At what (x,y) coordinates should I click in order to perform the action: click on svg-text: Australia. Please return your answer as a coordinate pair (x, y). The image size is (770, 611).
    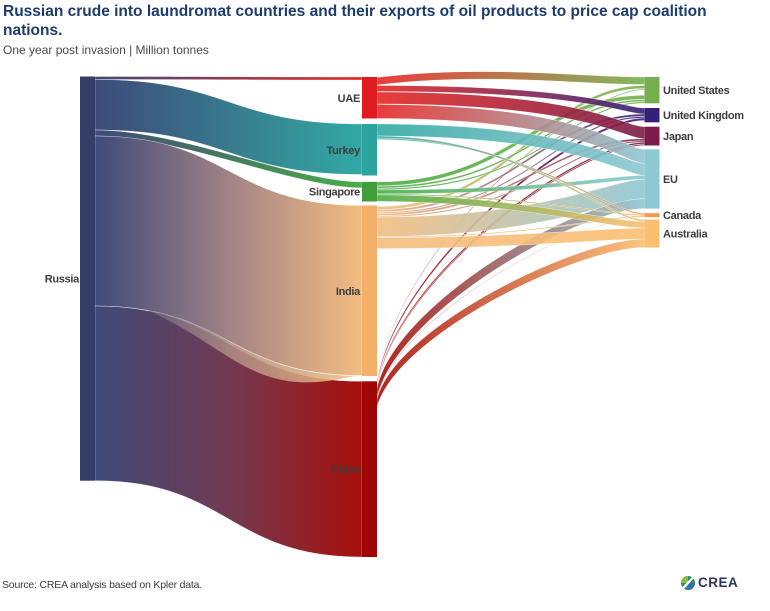
    Looking at the image, I should click on (686, 235).